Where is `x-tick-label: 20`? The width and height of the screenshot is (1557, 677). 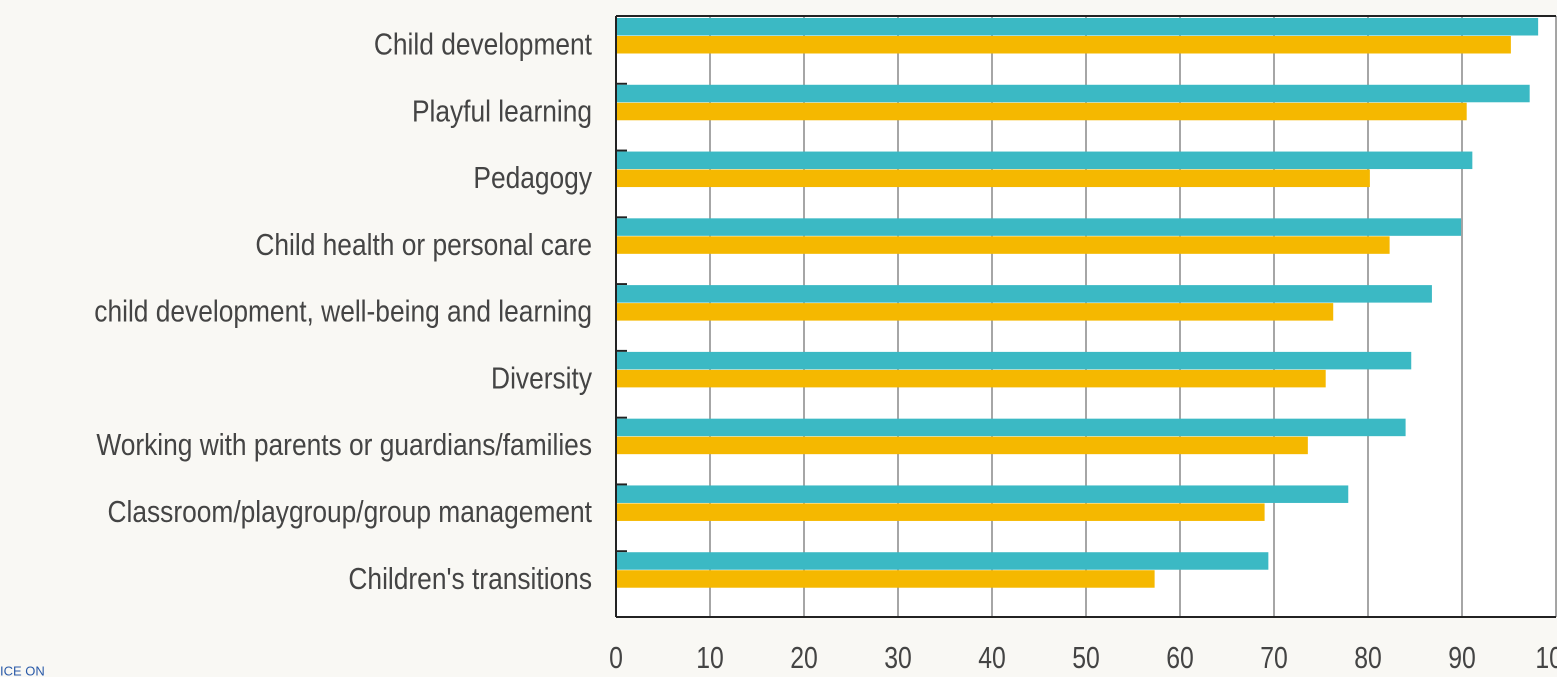
x-tick-label: 20 is located at coordinates (804, 658).